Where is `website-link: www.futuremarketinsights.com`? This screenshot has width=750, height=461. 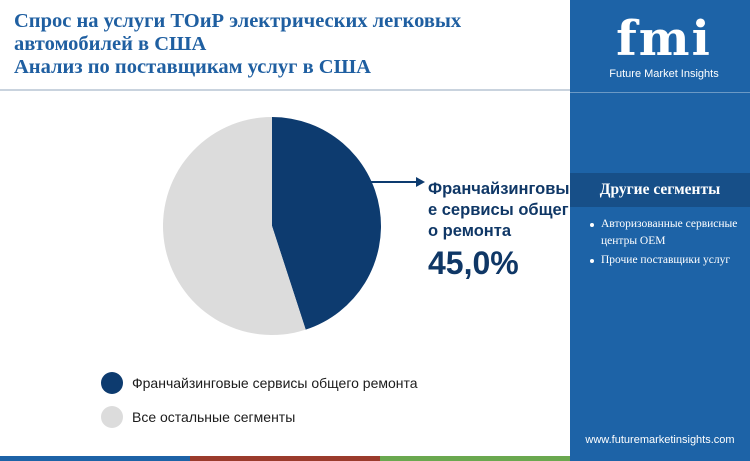
website-link: www.futuremarketinsights.com is located at coordinates (660, 440).